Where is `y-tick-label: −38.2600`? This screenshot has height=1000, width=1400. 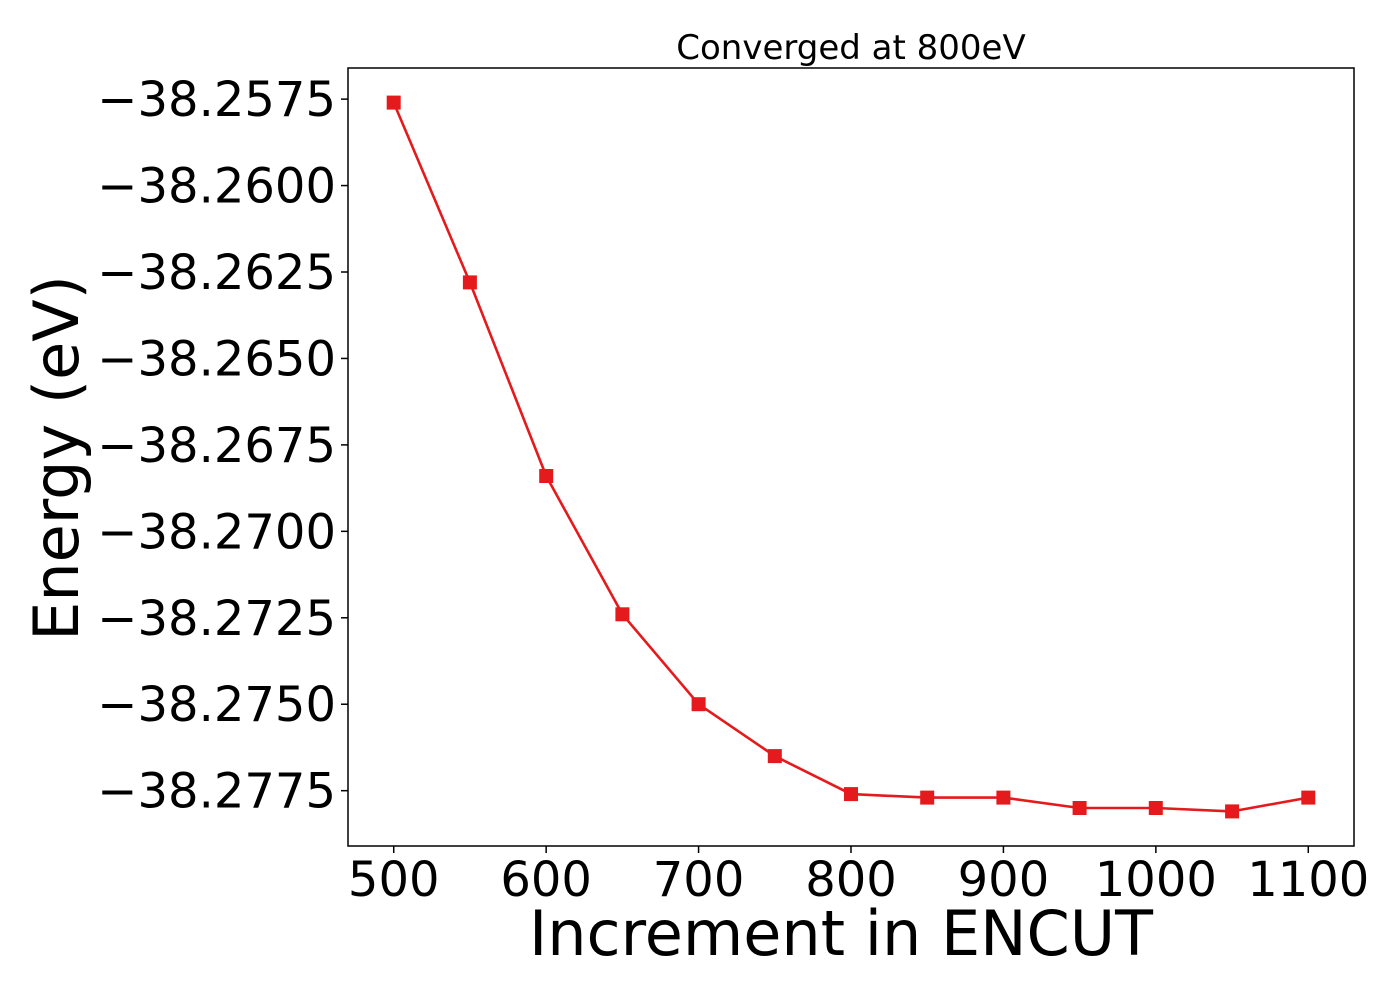 y-tick-label: −38.2600 is located at coordinates (216, 187).